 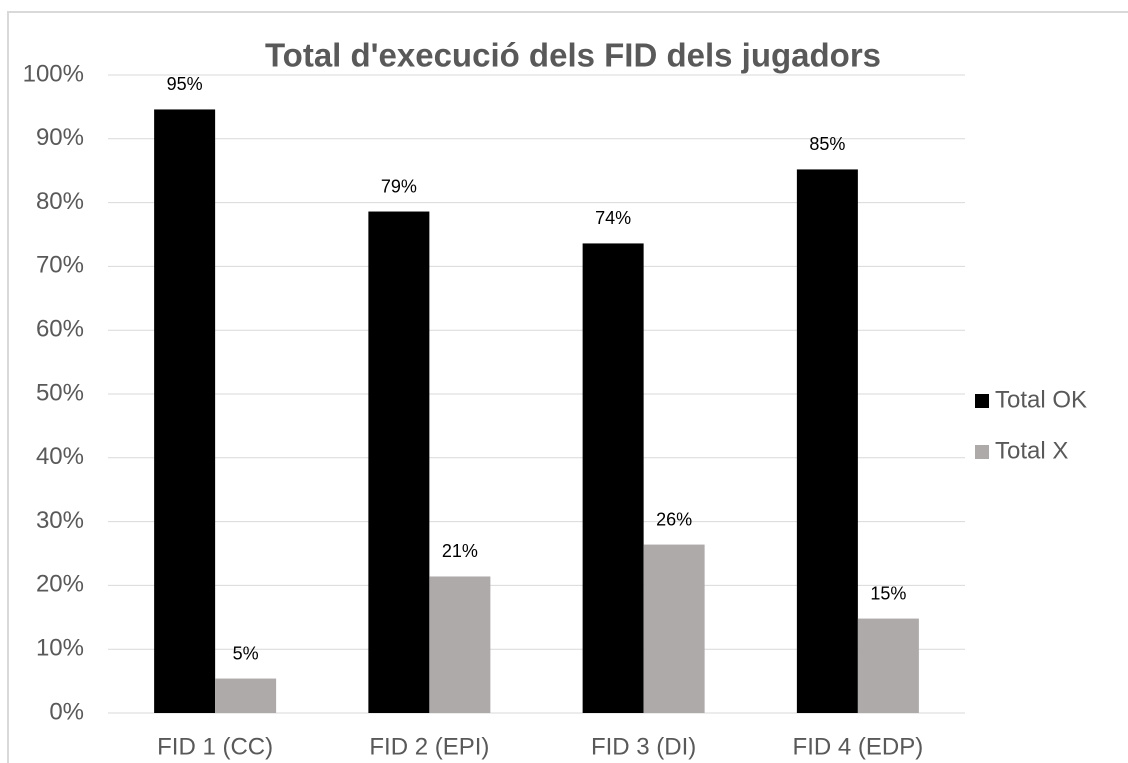 I want to click on x-tick-label: FID 3 (DI), so click(x=643, y=746).